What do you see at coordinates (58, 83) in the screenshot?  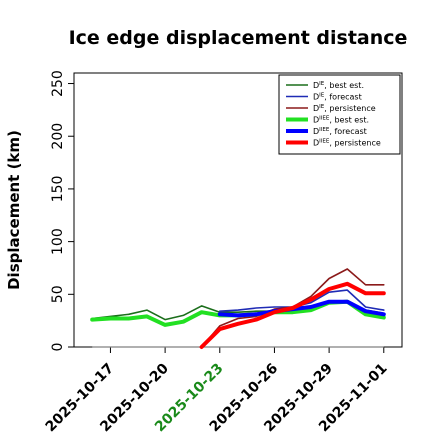 I see `y-tick-label: 250` at bounding box center [58, 83].